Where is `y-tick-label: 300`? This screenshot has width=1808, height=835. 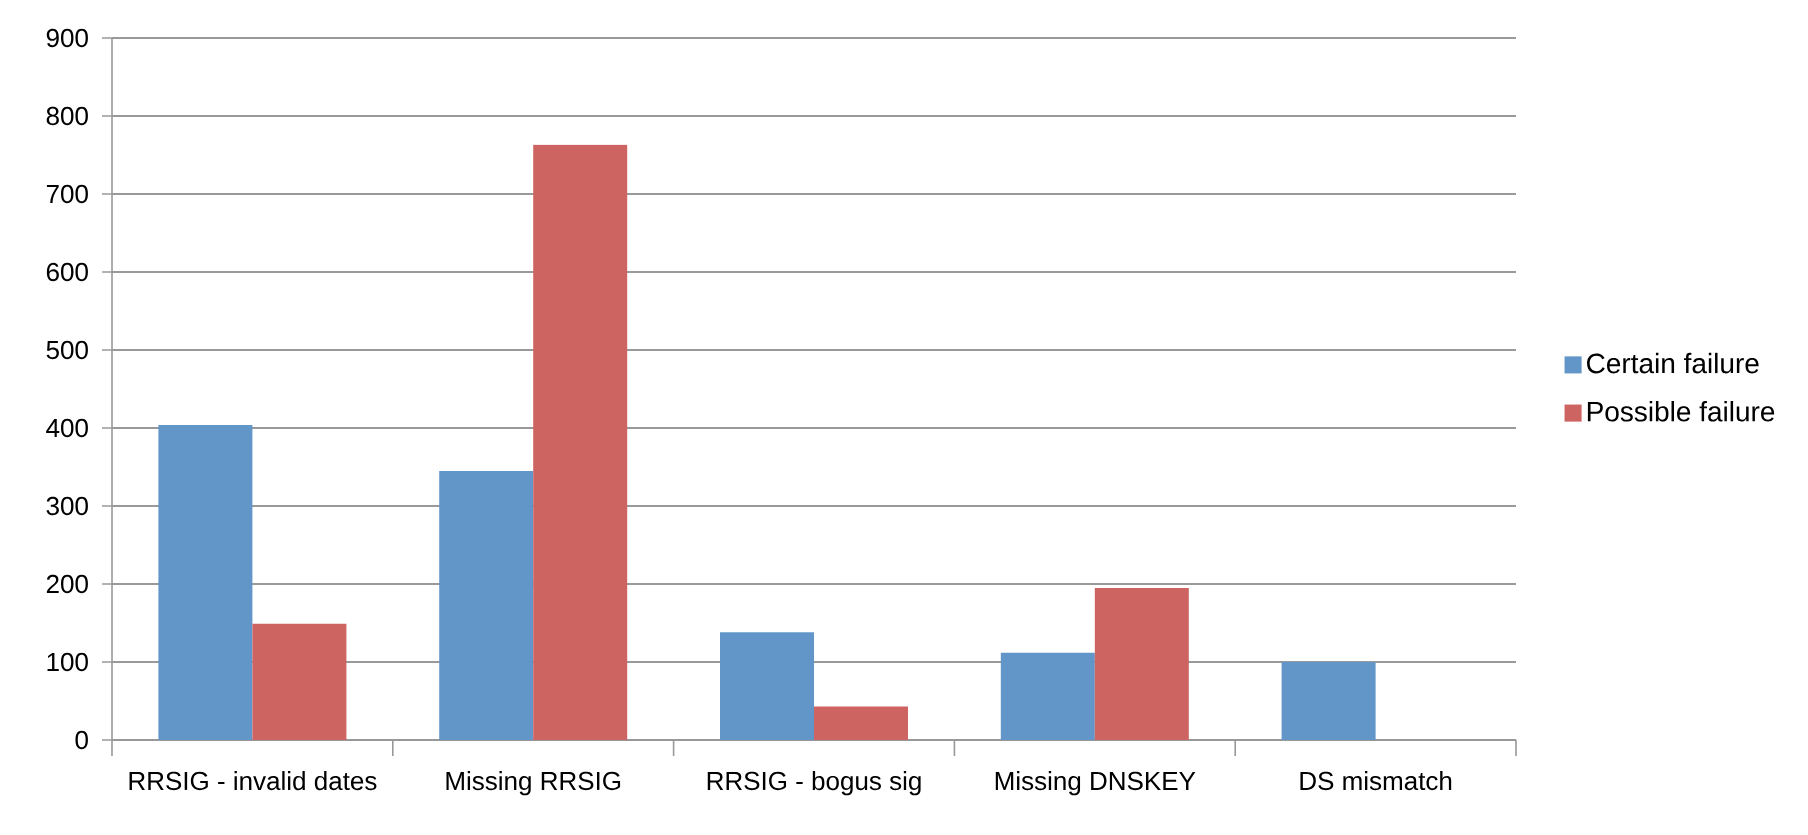
y-tick-label: 300 is located at coordinates (67, 506).